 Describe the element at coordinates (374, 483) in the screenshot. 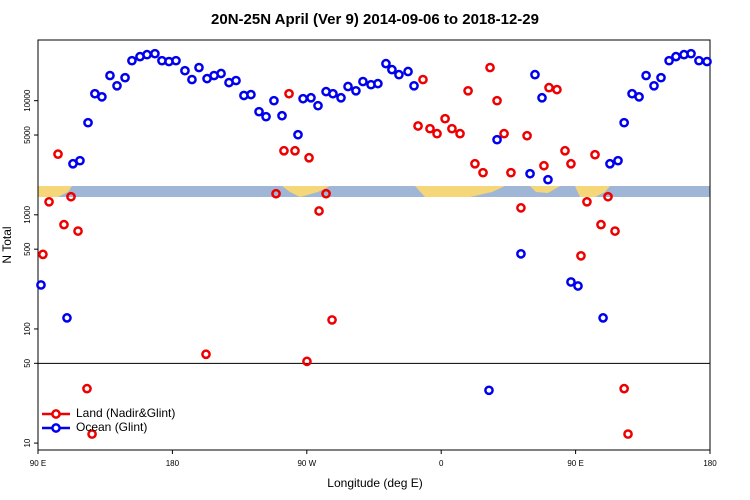

I see `x-axis-label: Longitude (deg E)` at that location.